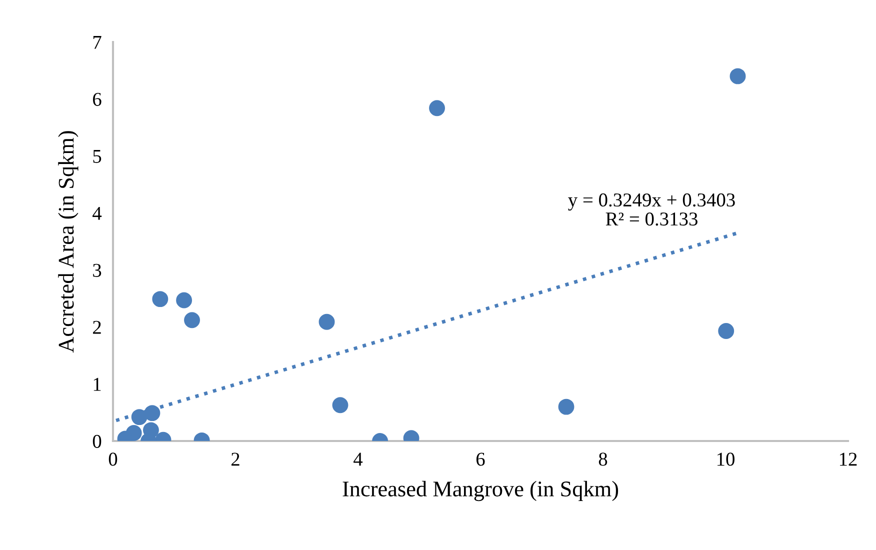 This screenshot has height=550, width=876. What do you see at coordinates (97, 213) in the screenshot?
I see `y-tick-label: 4` at bounding box center [97, 213].